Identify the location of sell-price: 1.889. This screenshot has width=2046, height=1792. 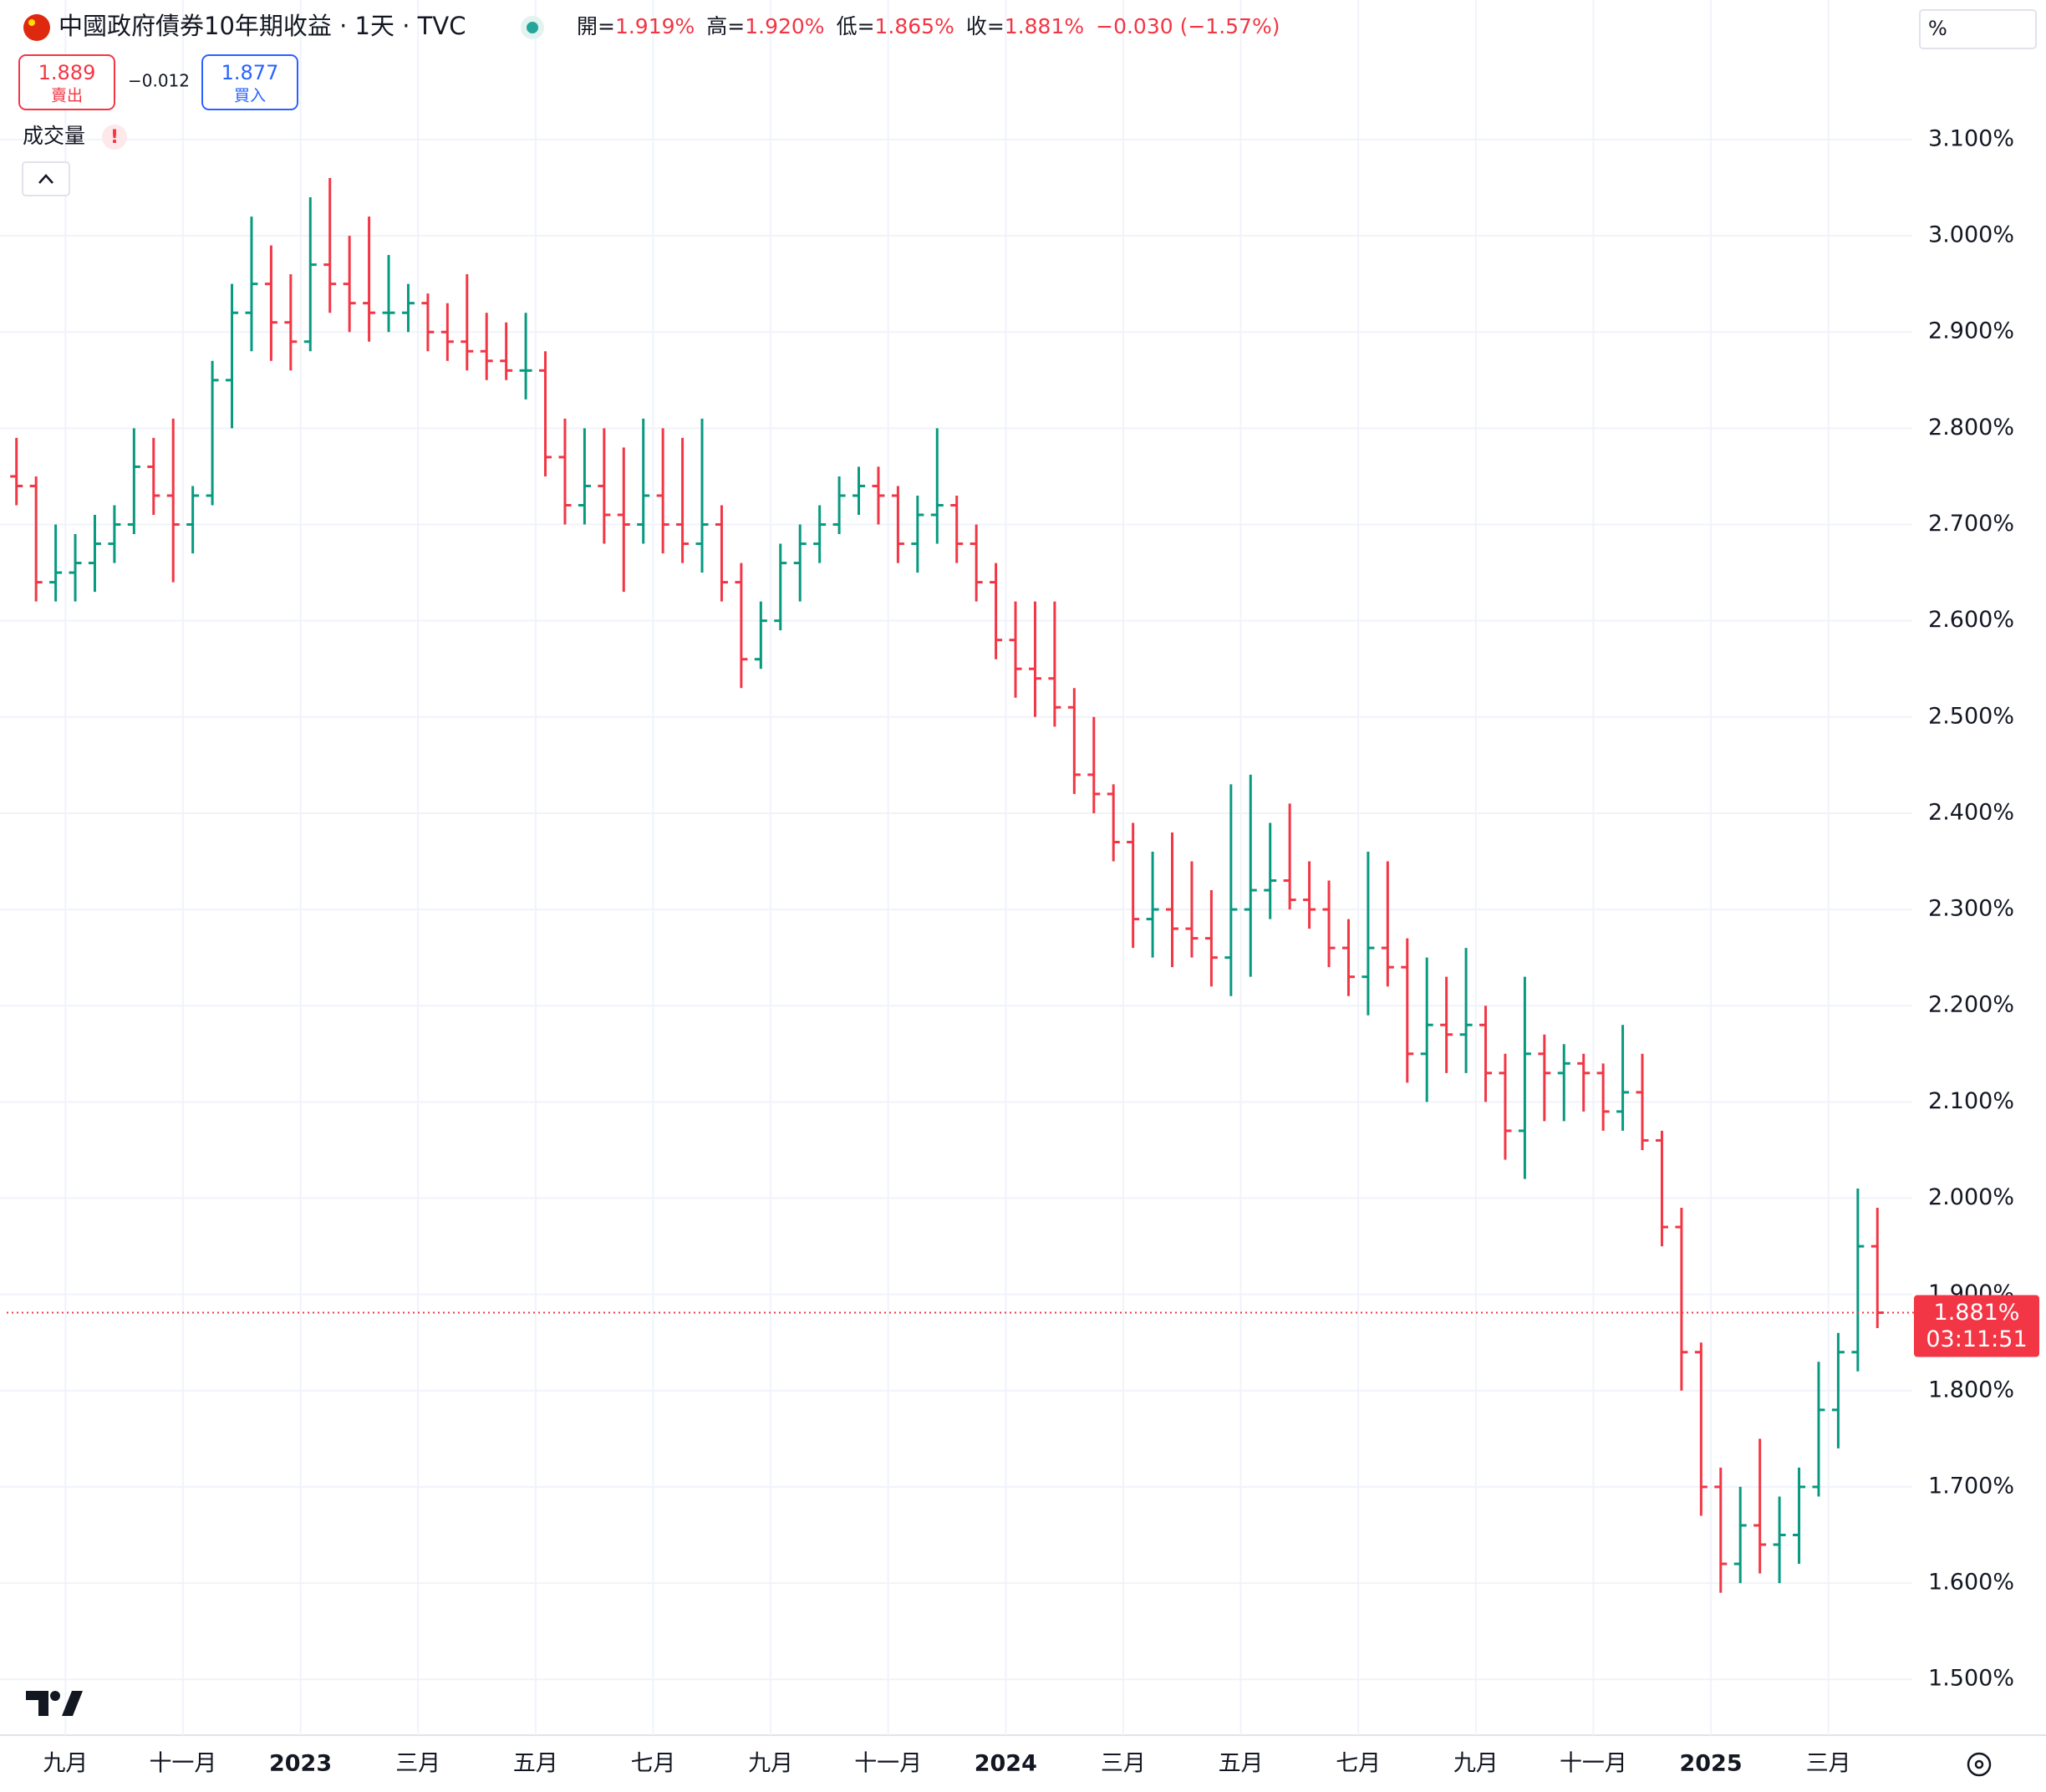
(67, 72).